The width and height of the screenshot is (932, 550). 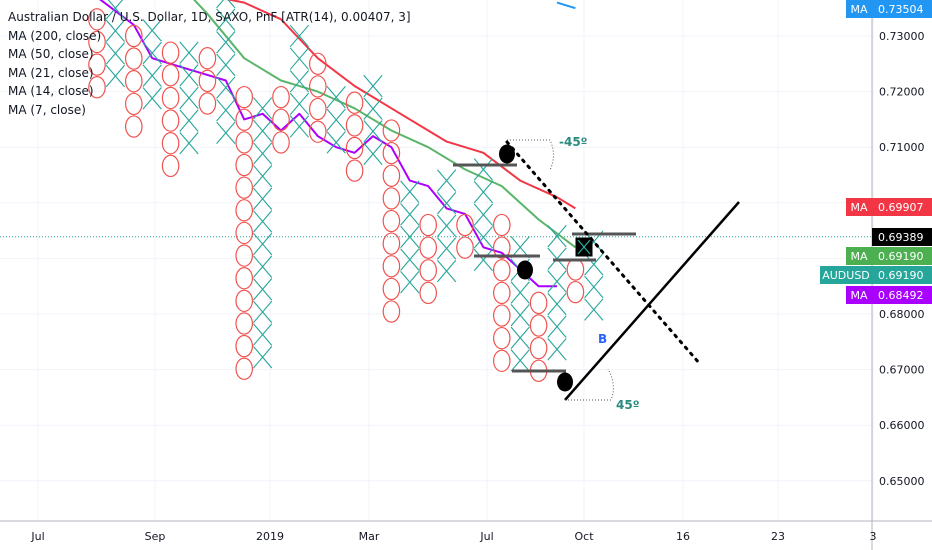 I want to click on angle-label-bottom: 45º, so click(x=628, y=405).